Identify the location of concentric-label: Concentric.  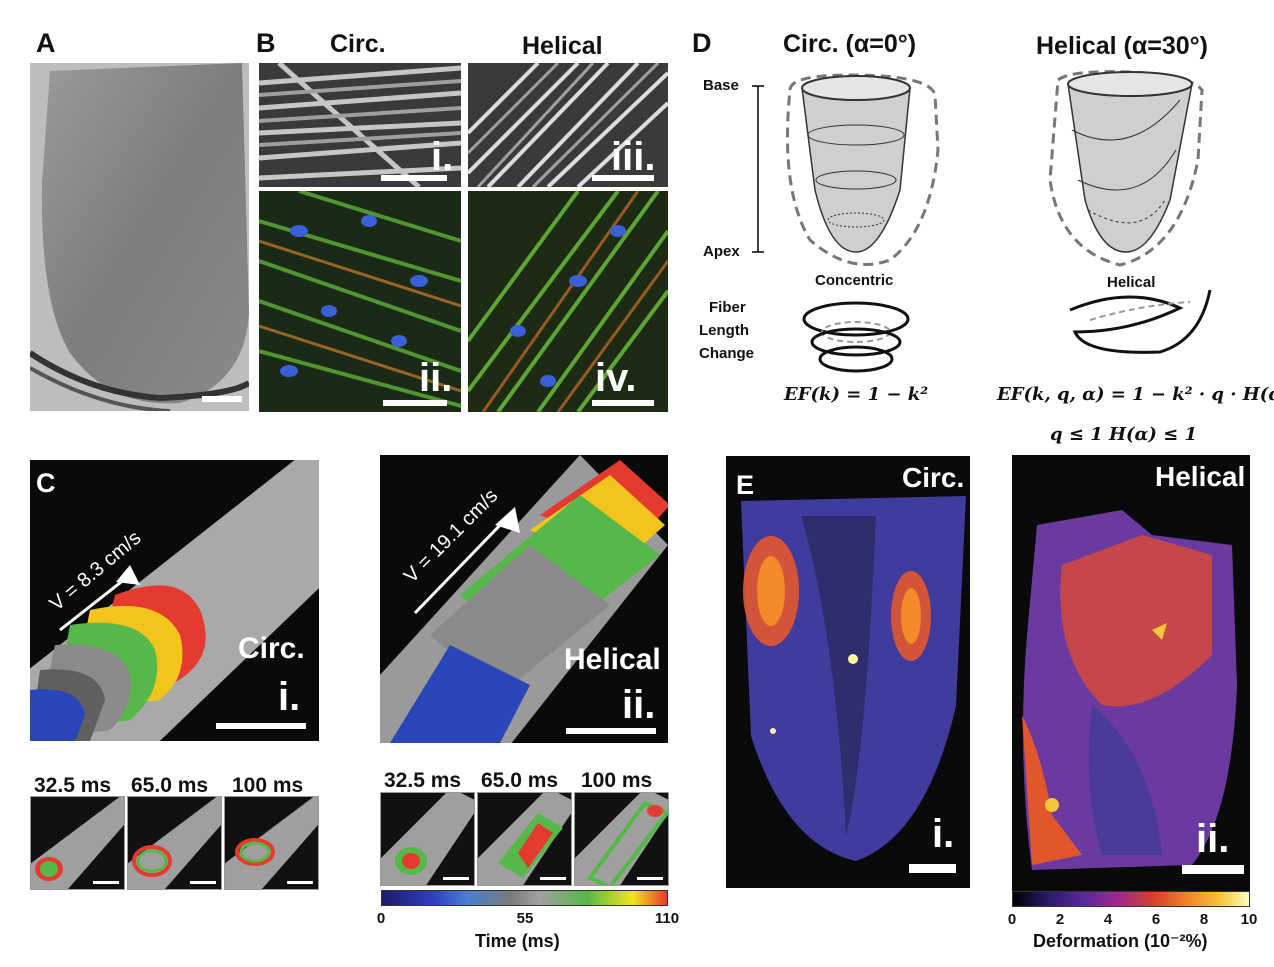
(854, 280).